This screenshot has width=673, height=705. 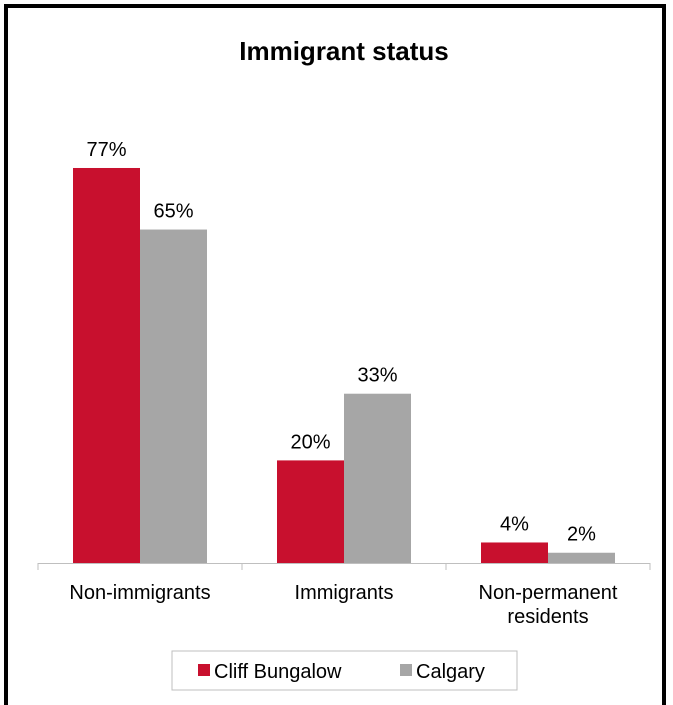 What do you see at coordinates (548, 593) in the screenshot?
I see `category-label: Non-permanent` at bounding box center [548, 593].